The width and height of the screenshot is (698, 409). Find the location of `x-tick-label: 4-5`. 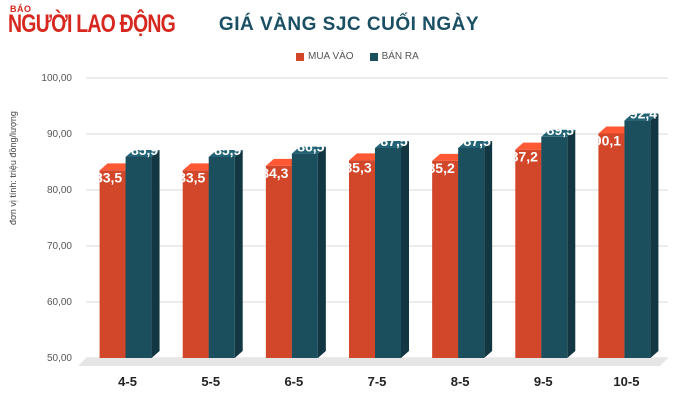

x-tick-label: 4-5 is located at coordinates (127, 381).